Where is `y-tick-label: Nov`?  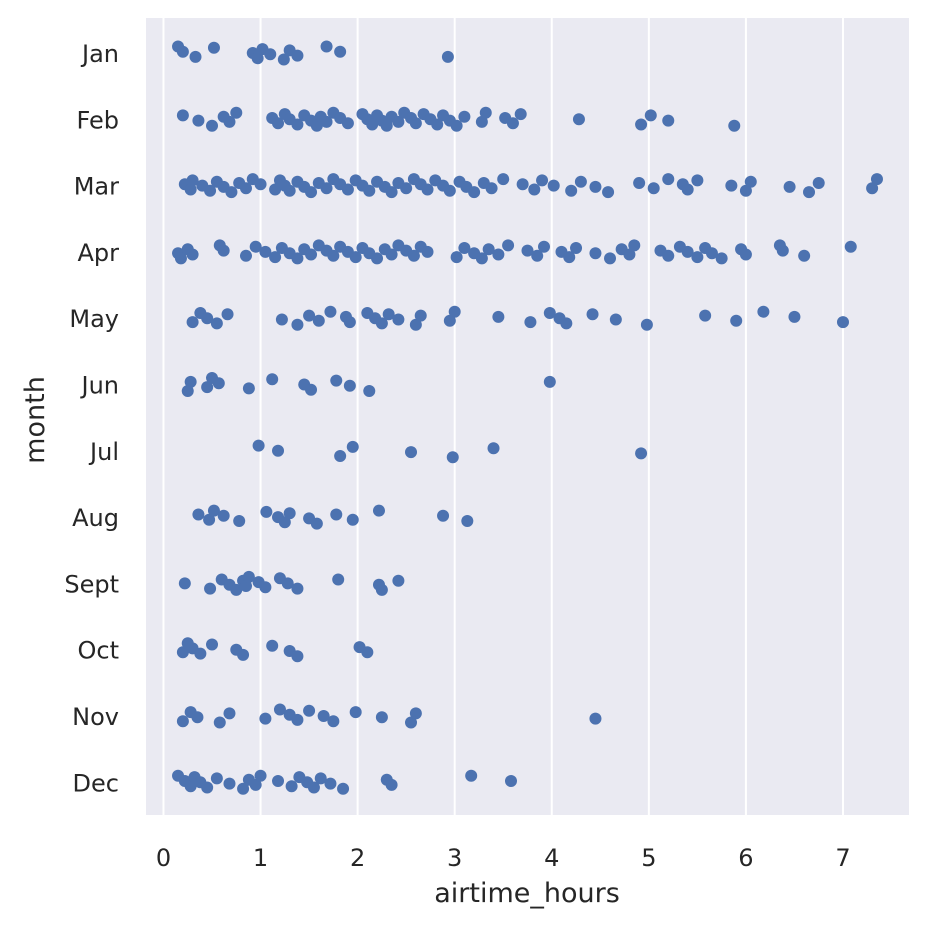 y-tick-label: Nov is located at coordinates (95, 717).